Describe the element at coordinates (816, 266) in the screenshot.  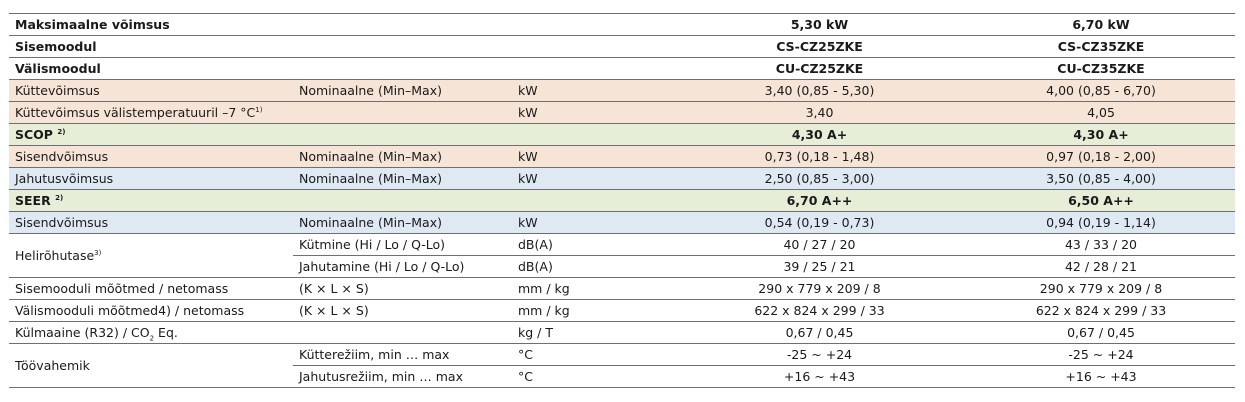
I see `value-model-1: 39 / 25 / 21` at that location.